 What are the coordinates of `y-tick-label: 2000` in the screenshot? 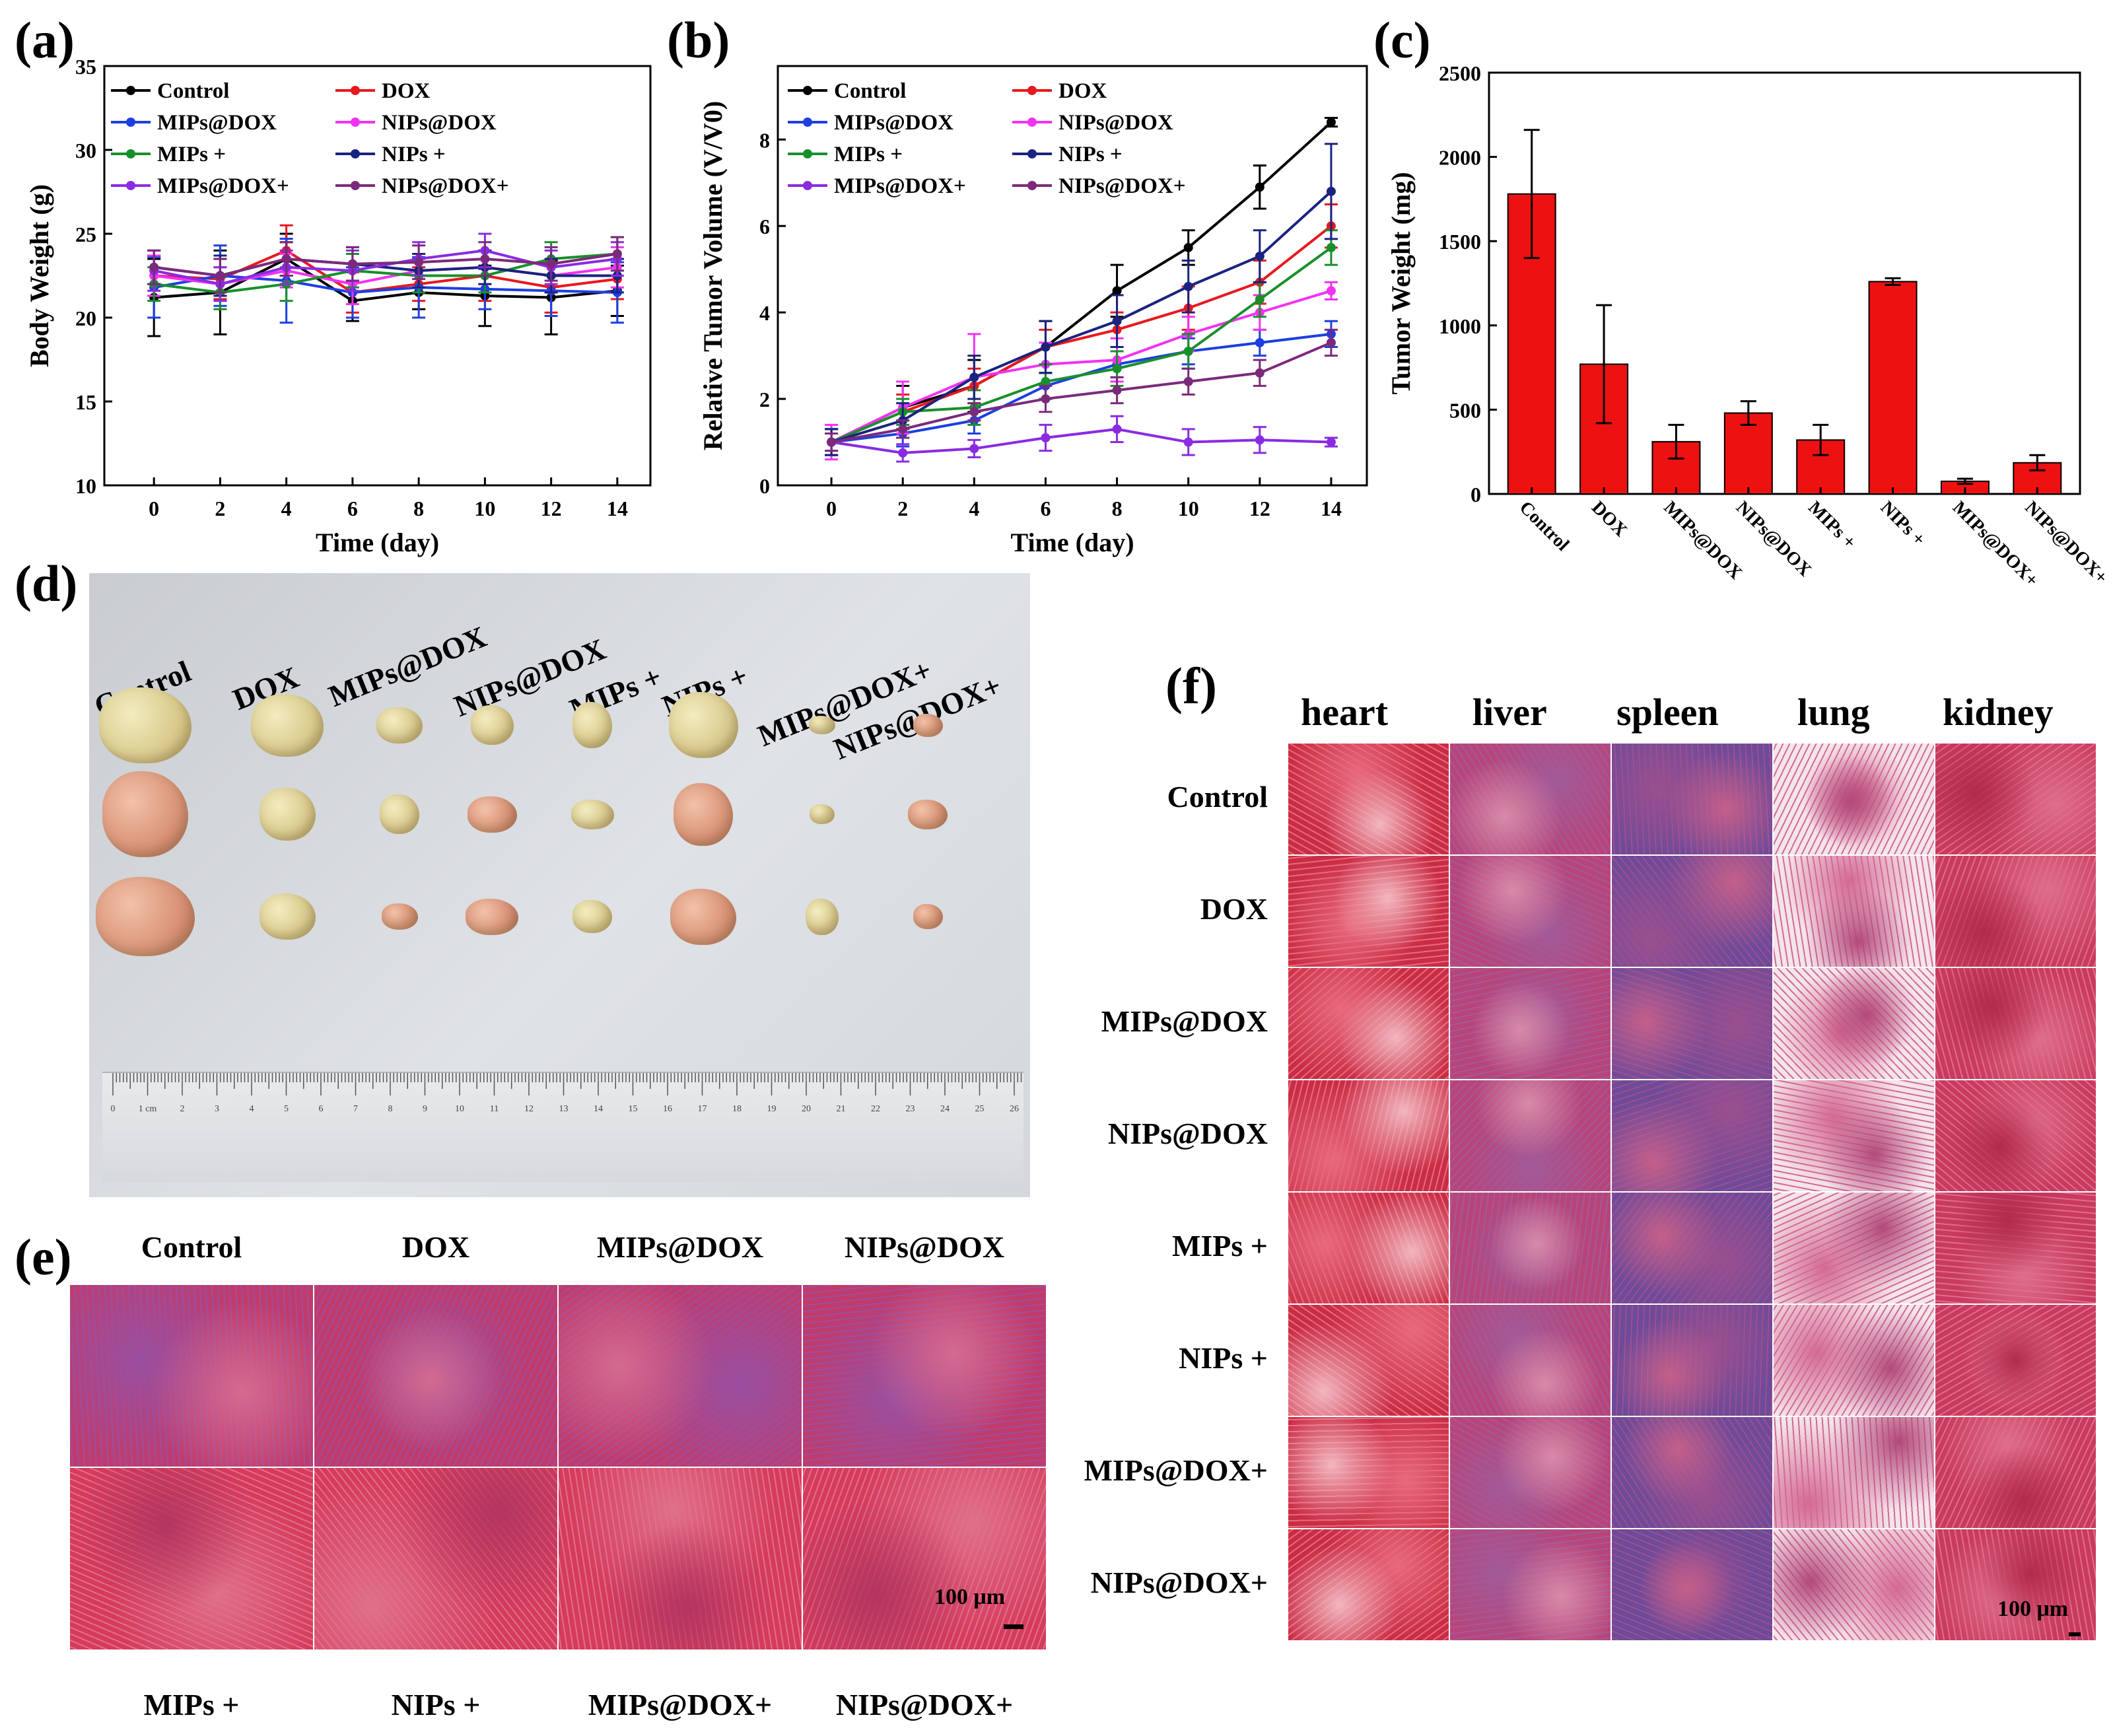 It's located at (1460, 158).